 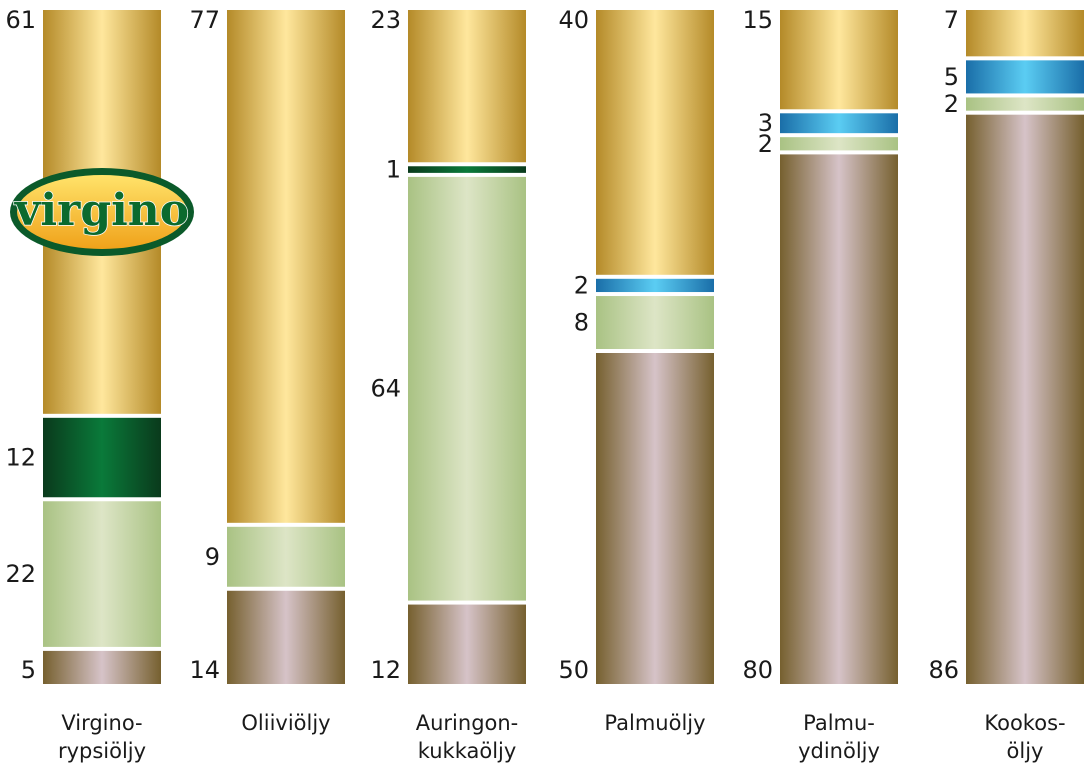 I want to click on bar-segment-4-s1, so click(x=839, y=60).